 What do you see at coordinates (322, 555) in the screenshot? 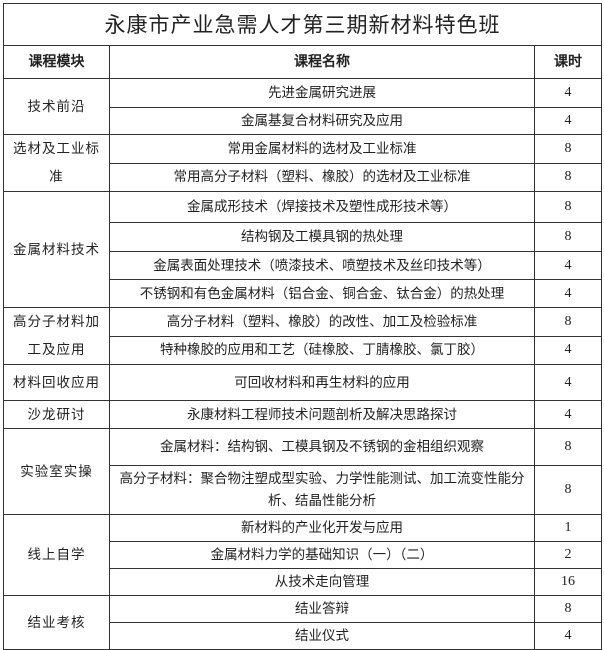
I see `course-name-cell: 金属材料力学的基础知识（一）（二）` at bounding box center [322, 555].